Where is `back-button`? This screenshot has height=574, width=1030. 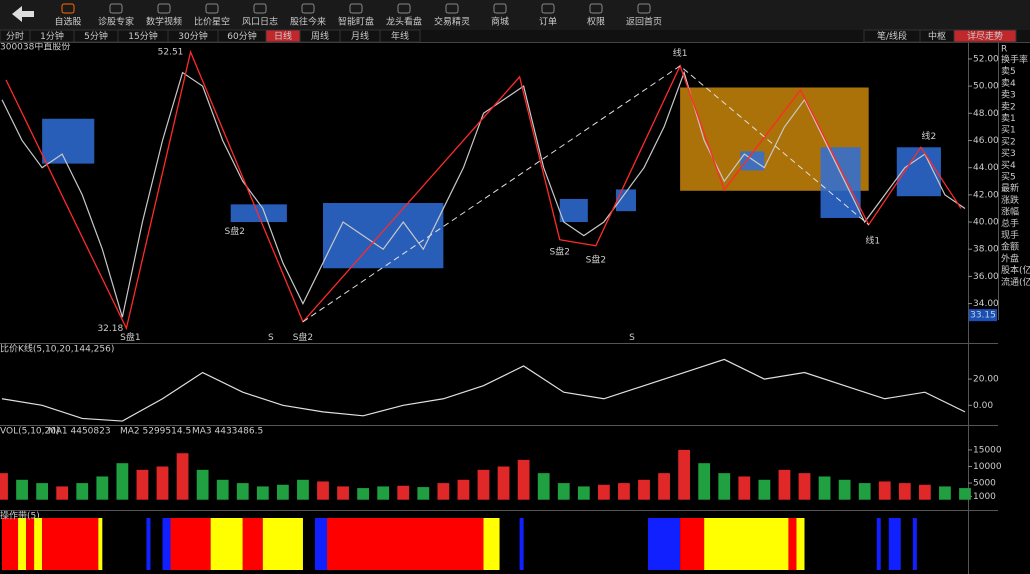
back-button is located at coordinates (23, 14).